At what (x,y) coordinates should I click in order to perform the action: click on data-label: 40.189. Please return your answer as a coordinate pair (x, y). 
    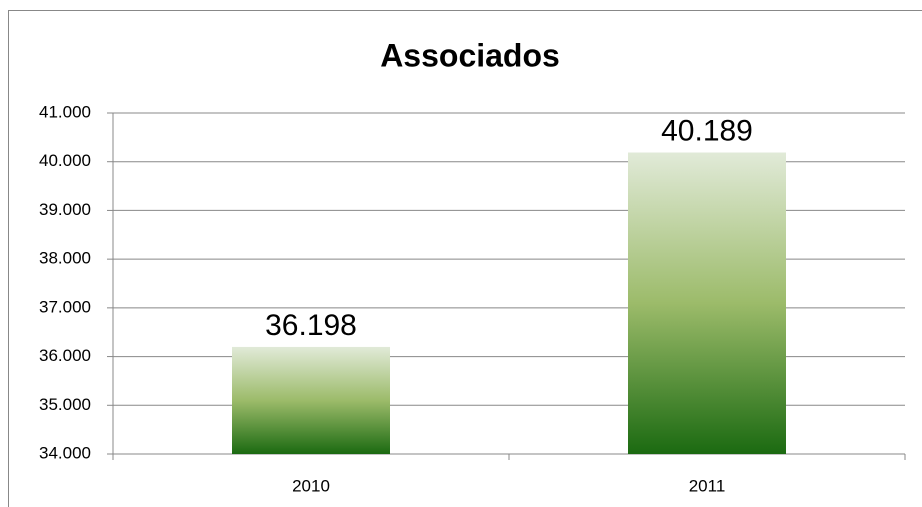
    Looking at the image, I should click on (707, 130).